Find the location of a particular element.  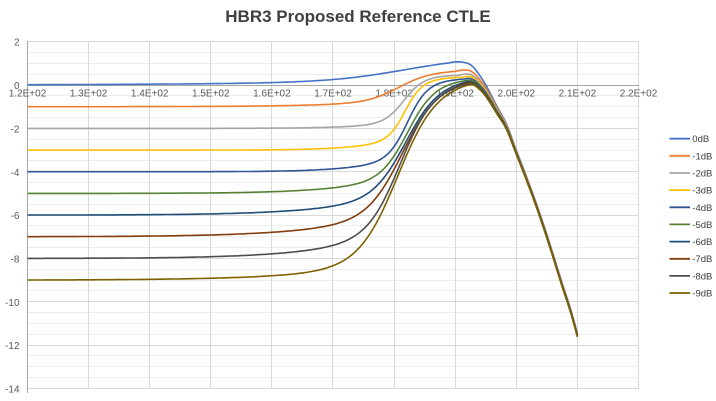

svg-text: 1.3E+02 is located at coordinates (89, 94).